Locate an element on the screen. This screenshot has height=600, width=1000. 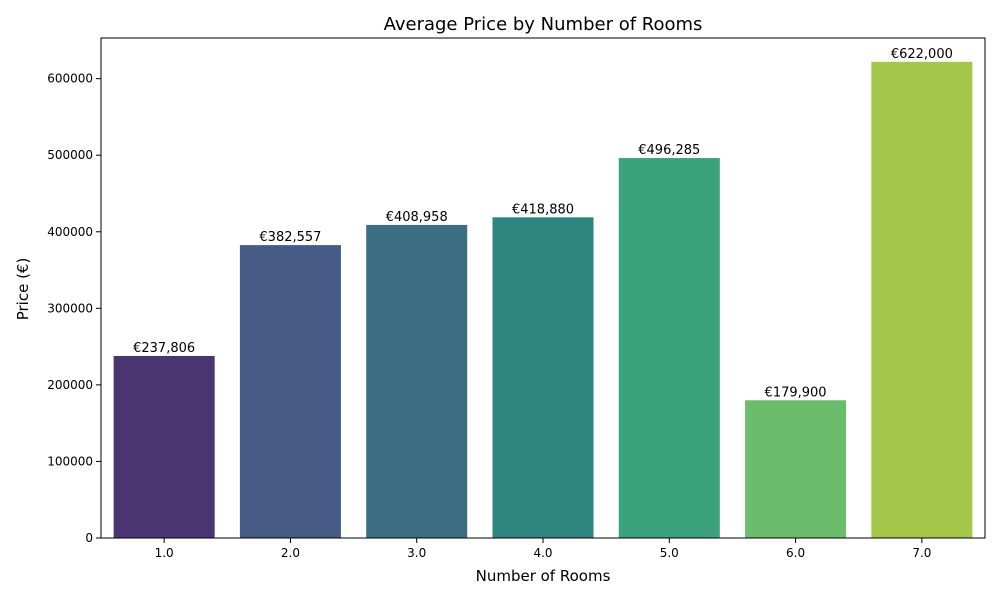
y-tick-label-5: 400000 is located at coordinates (70, 232).